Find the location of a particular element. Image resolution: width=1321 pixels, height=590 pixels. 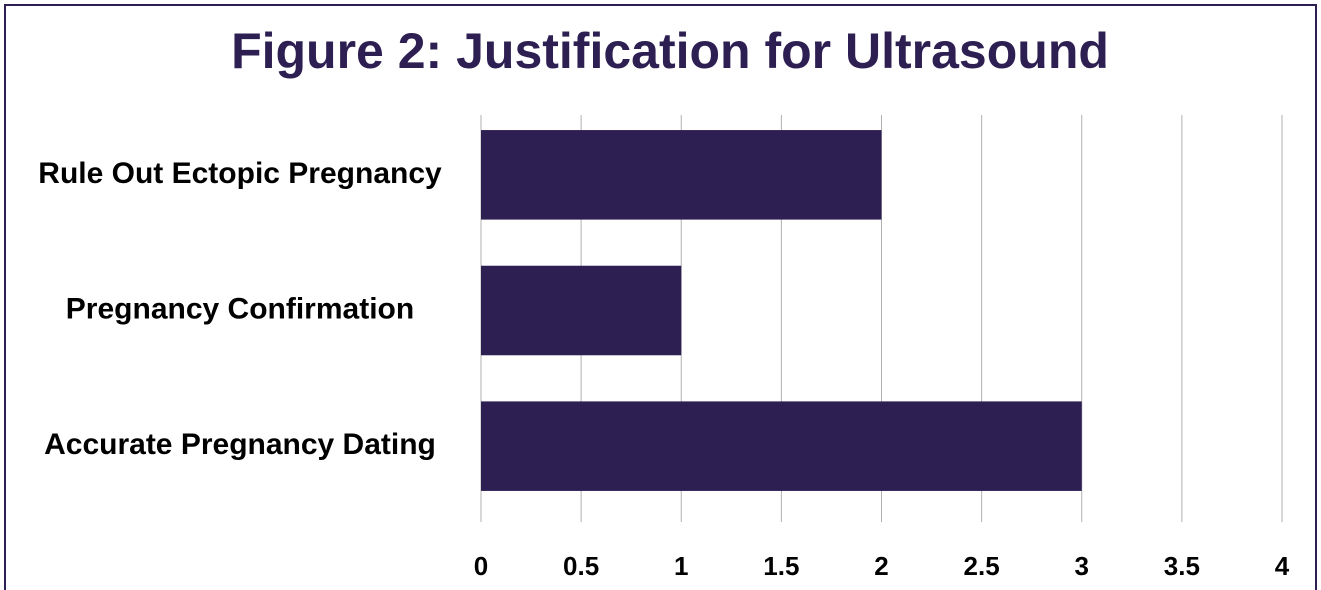

x-tick-label: 0.5 is located at coordinates (581, 566).